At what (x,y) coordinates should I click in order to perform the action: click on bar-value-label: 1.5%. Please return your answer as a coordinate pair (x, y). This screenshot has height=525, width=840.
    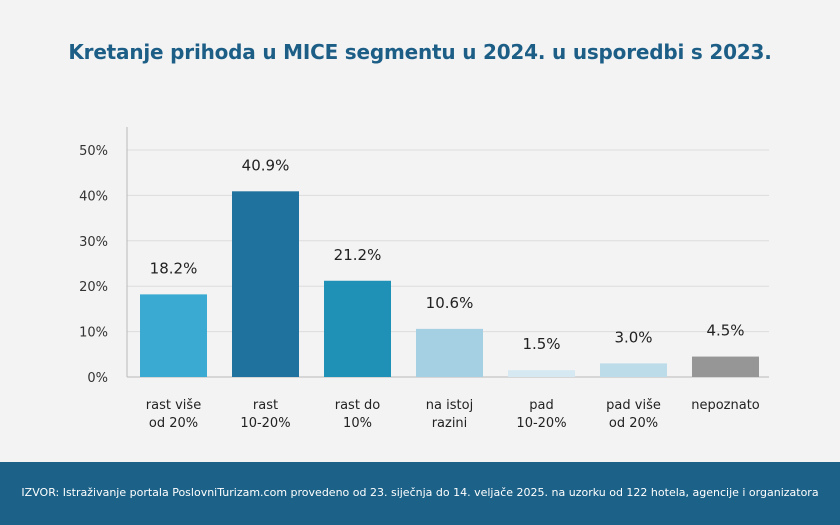
    Looking at the image, I should click on (541, 344).